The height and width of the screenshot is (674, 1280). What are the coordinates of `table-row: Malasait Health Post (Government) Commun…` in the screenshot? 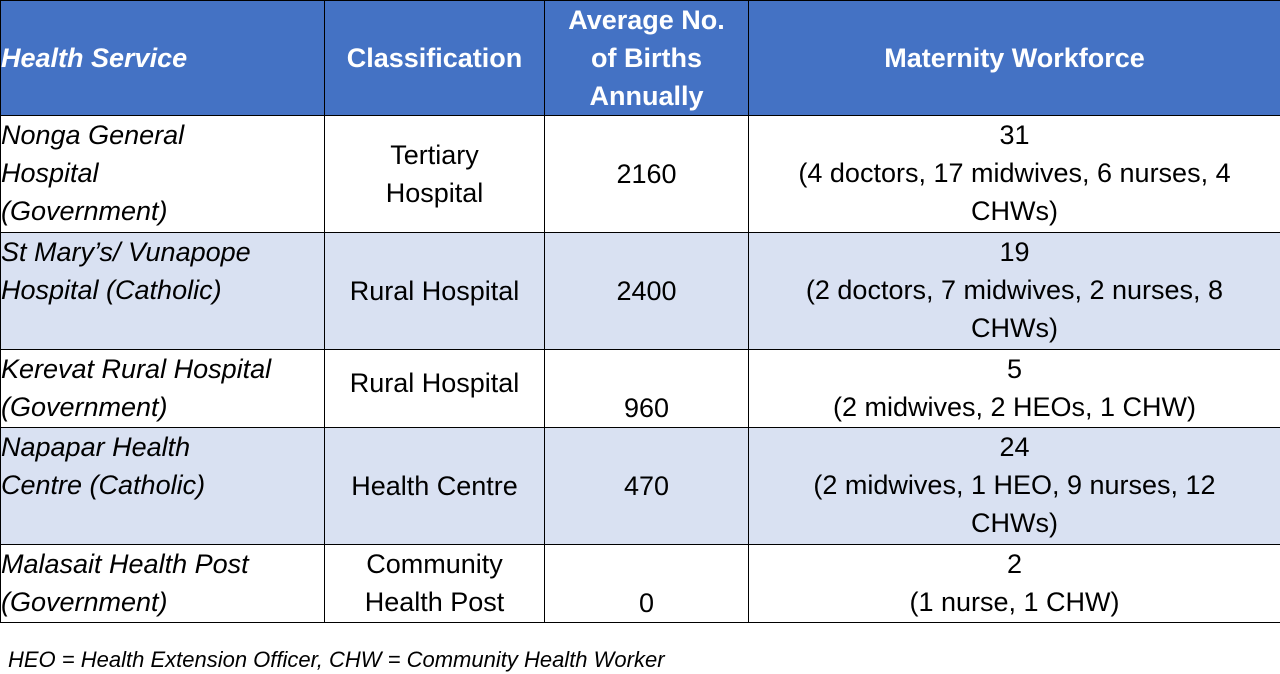 It's located at (640, 583).